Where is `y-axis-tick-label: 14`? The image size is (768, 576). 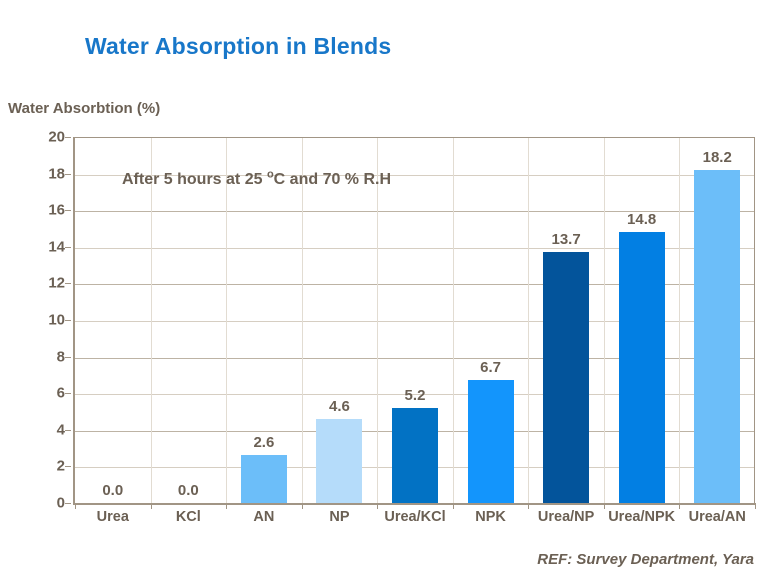
y-axis-tick-label: 14 is located at coordinates (56, 247).